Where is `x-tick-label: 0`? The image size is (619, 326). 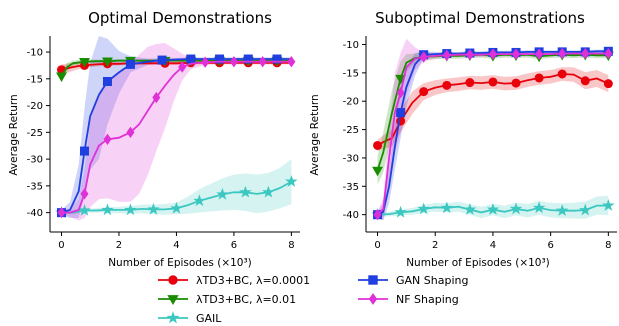 x-tick-label: 0 is located at coordinates (377, 245).